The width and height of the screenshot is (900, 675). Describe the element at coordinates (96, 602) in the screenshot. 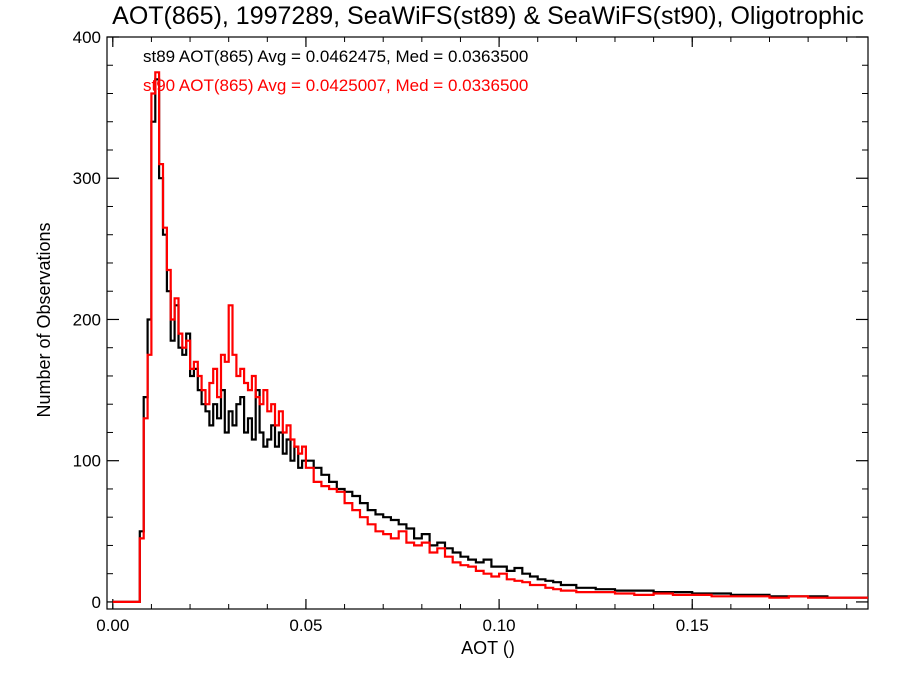

I see `y-tick-label: 0` at that location.